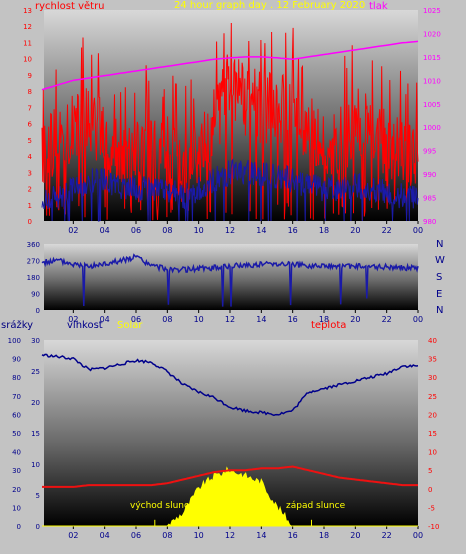 The height and width of the screenshot is (554, 466). Describe the element at coordinates (432, 105) in the screenshot. I see `pressure-y-tick-label: 1005` at that location.